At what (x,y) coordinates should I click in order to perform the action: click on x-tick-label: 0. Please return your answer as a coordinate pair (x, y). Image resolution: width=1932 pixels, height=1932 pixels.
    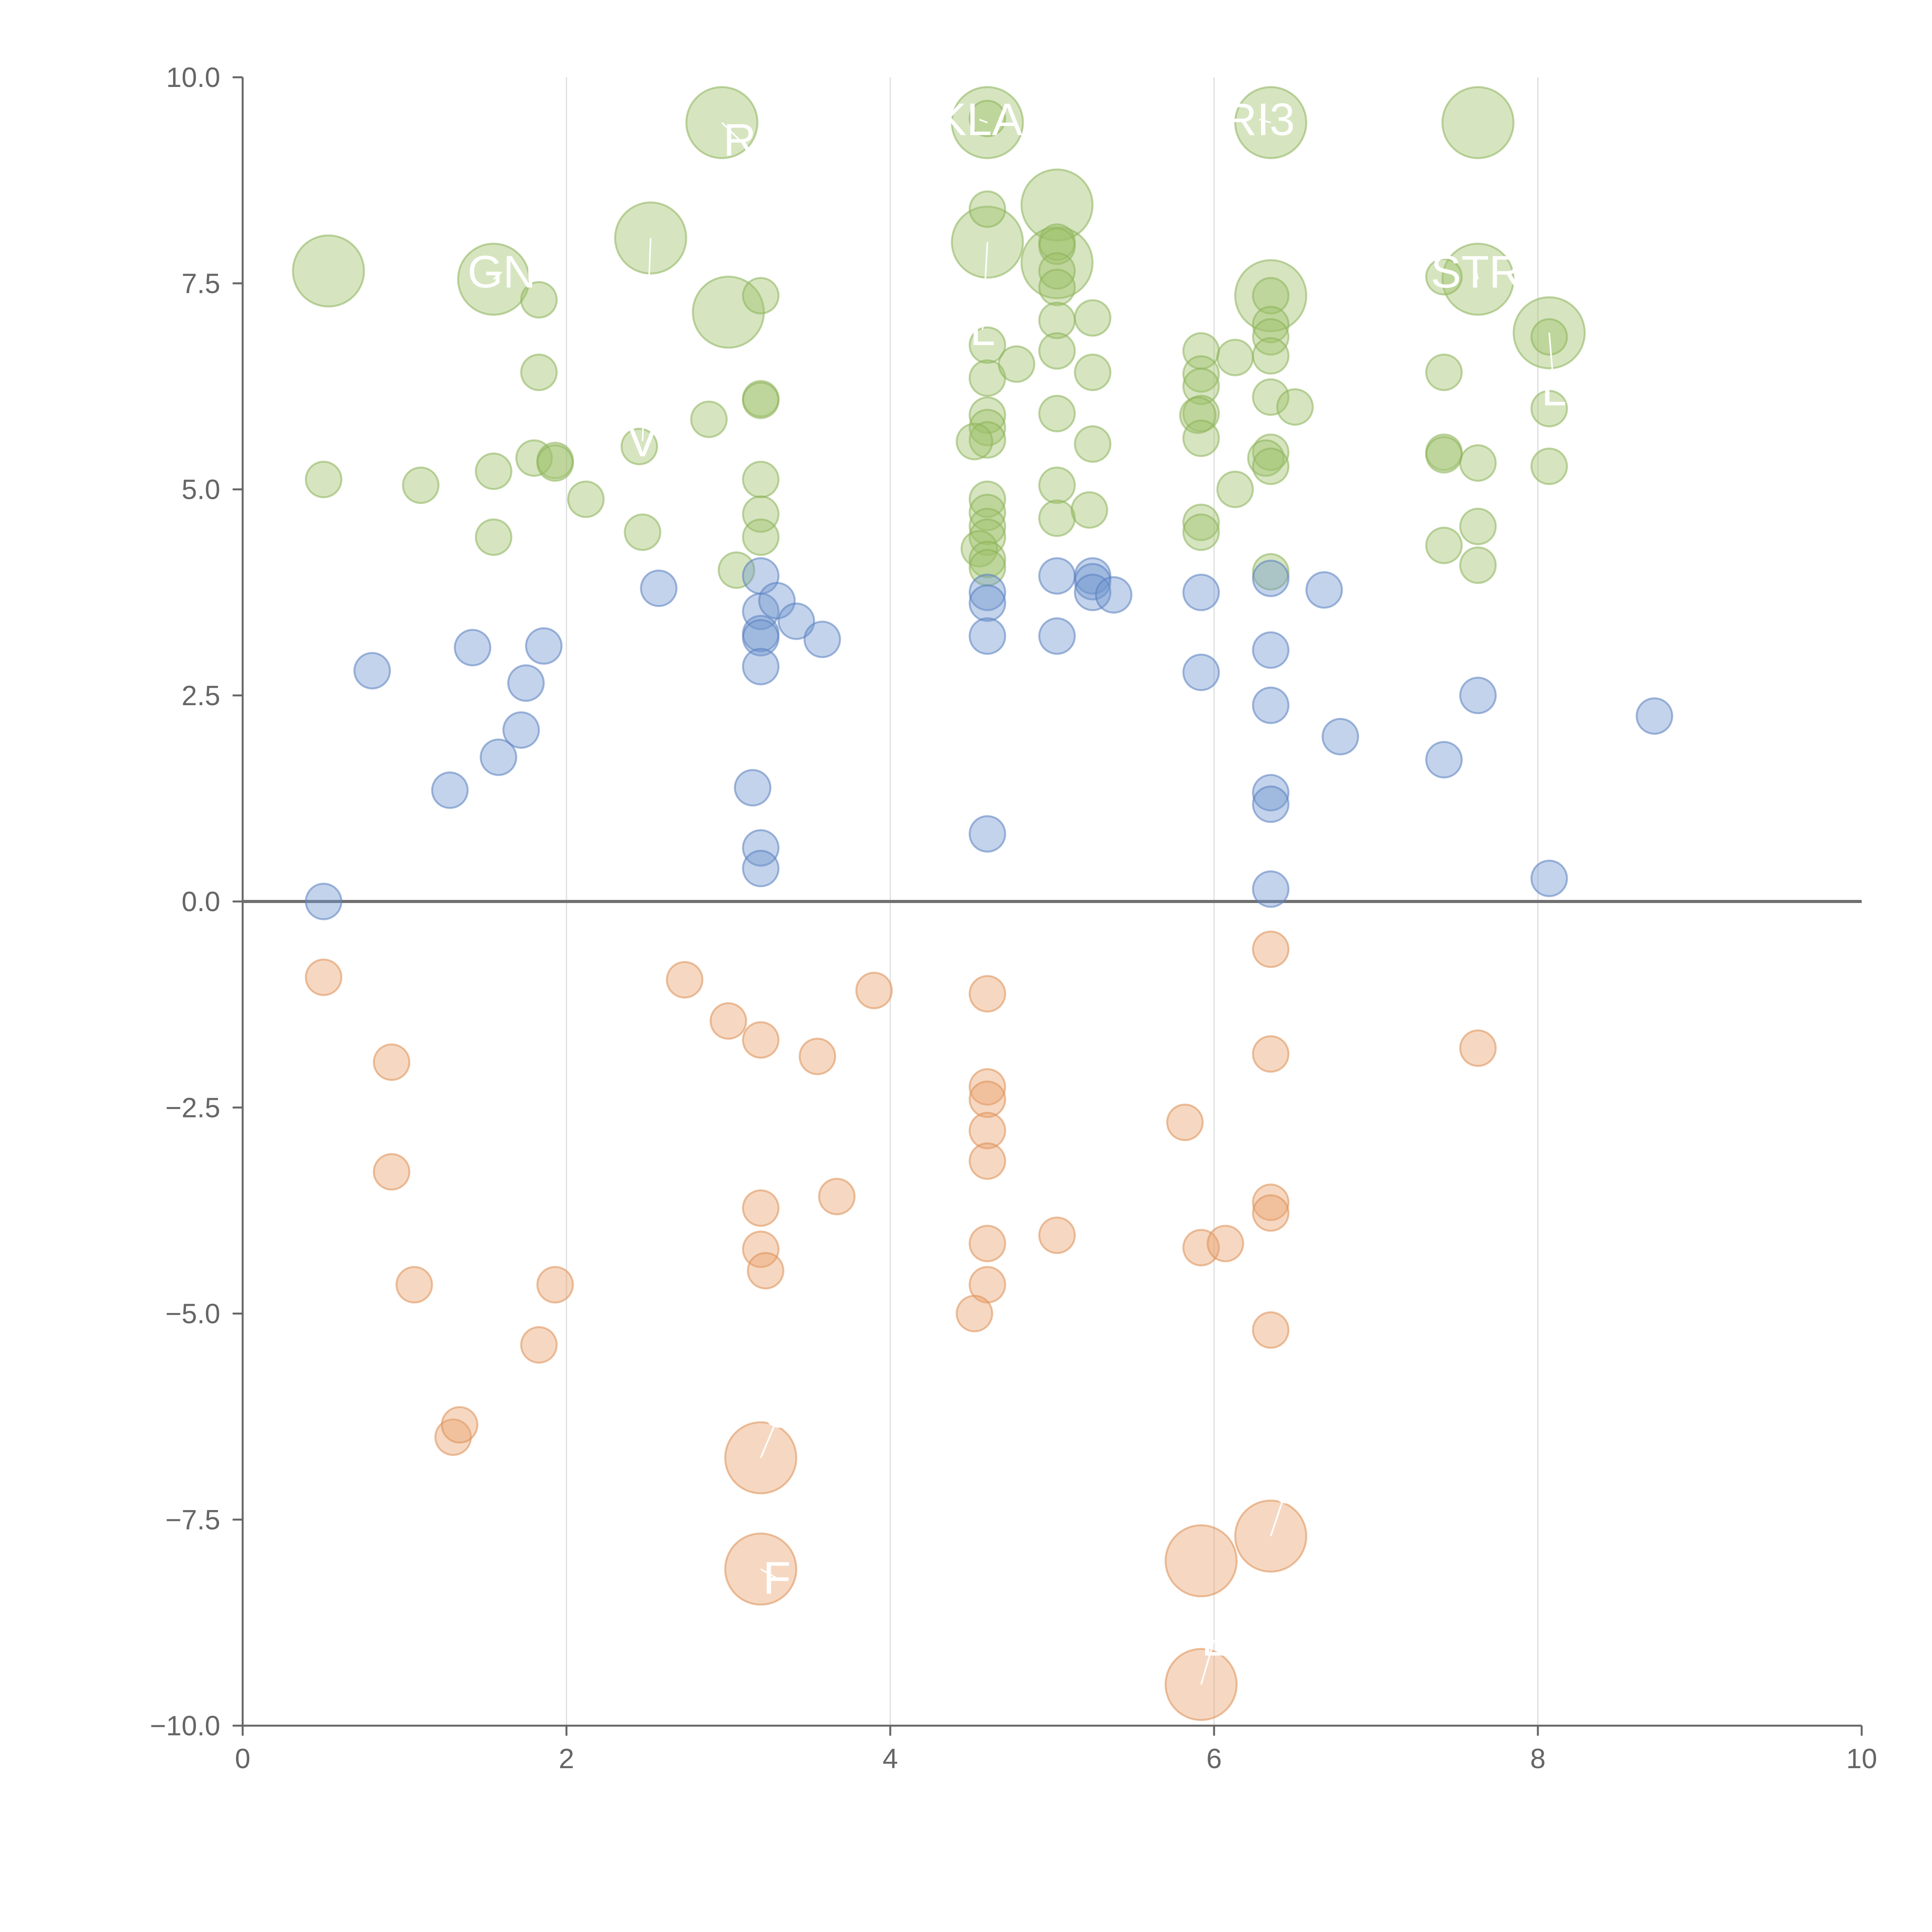
    Looking at the image, I should click on (243, 1758).